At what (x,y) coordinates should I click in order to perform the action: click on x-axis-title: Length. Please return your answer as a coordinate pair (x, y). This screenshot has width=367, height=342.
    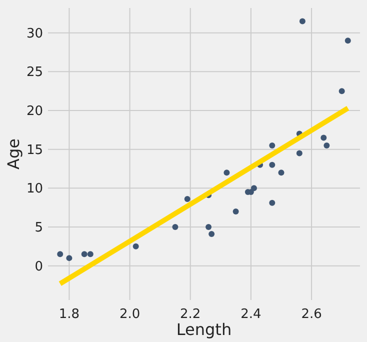
    Looking at the image, I should click on (204, 329).